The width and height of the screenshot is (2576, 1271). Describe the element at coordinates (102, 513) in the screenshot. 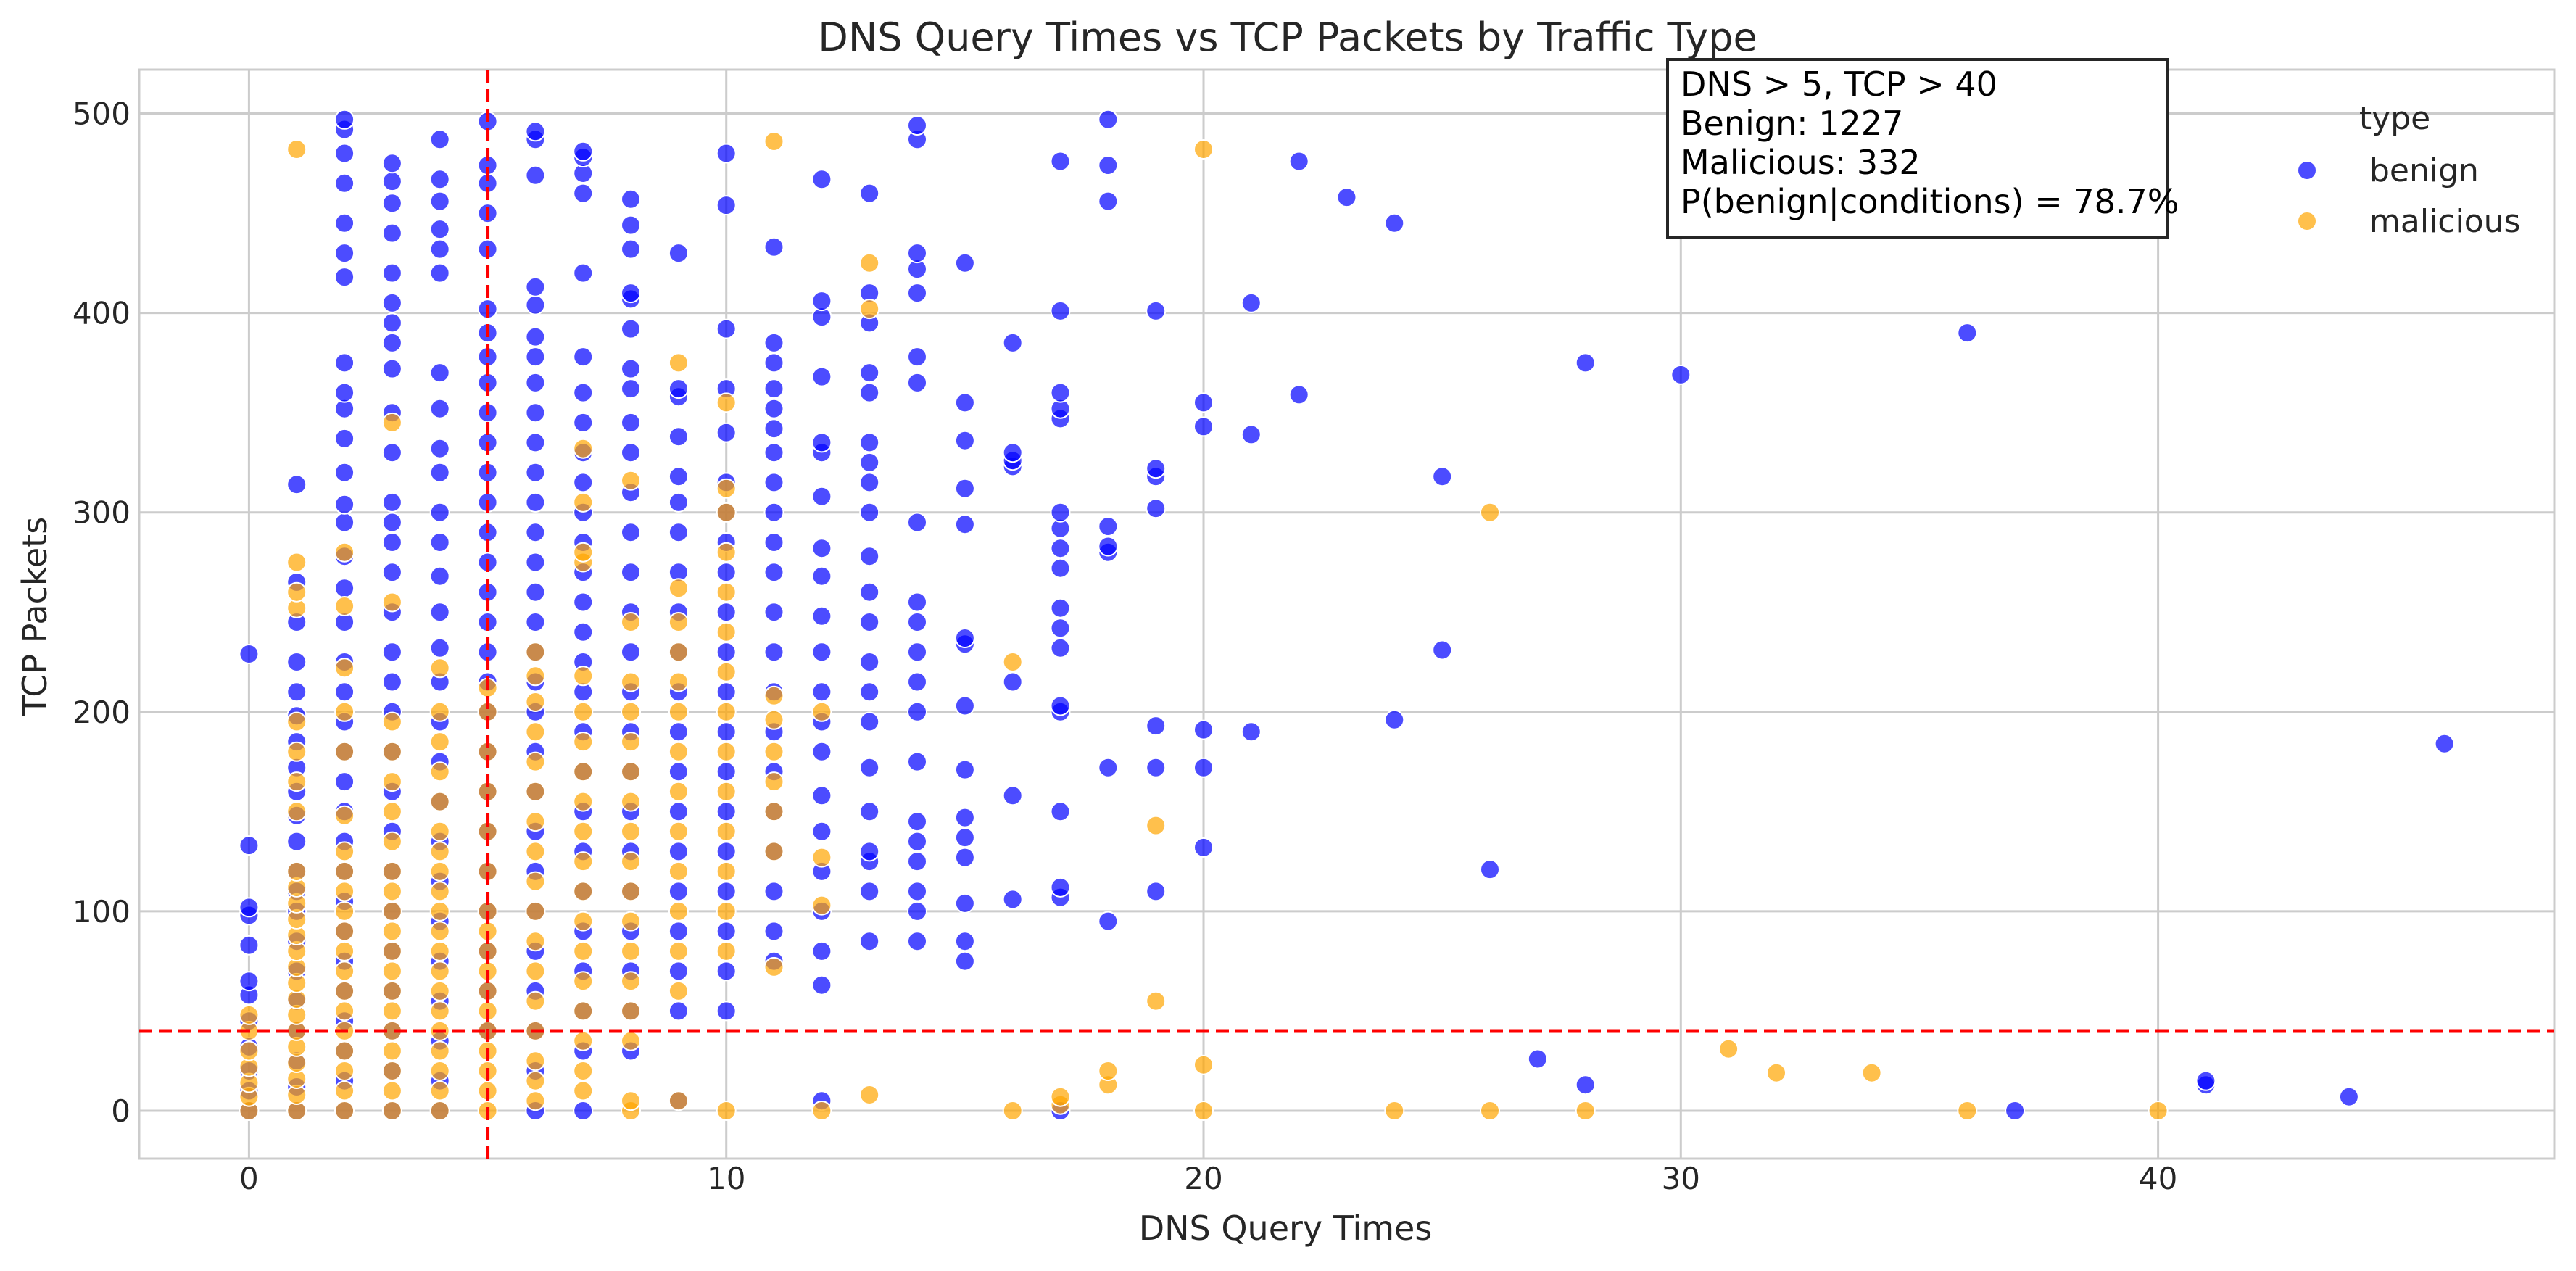

I see `y-tick-label: 300` at that location.